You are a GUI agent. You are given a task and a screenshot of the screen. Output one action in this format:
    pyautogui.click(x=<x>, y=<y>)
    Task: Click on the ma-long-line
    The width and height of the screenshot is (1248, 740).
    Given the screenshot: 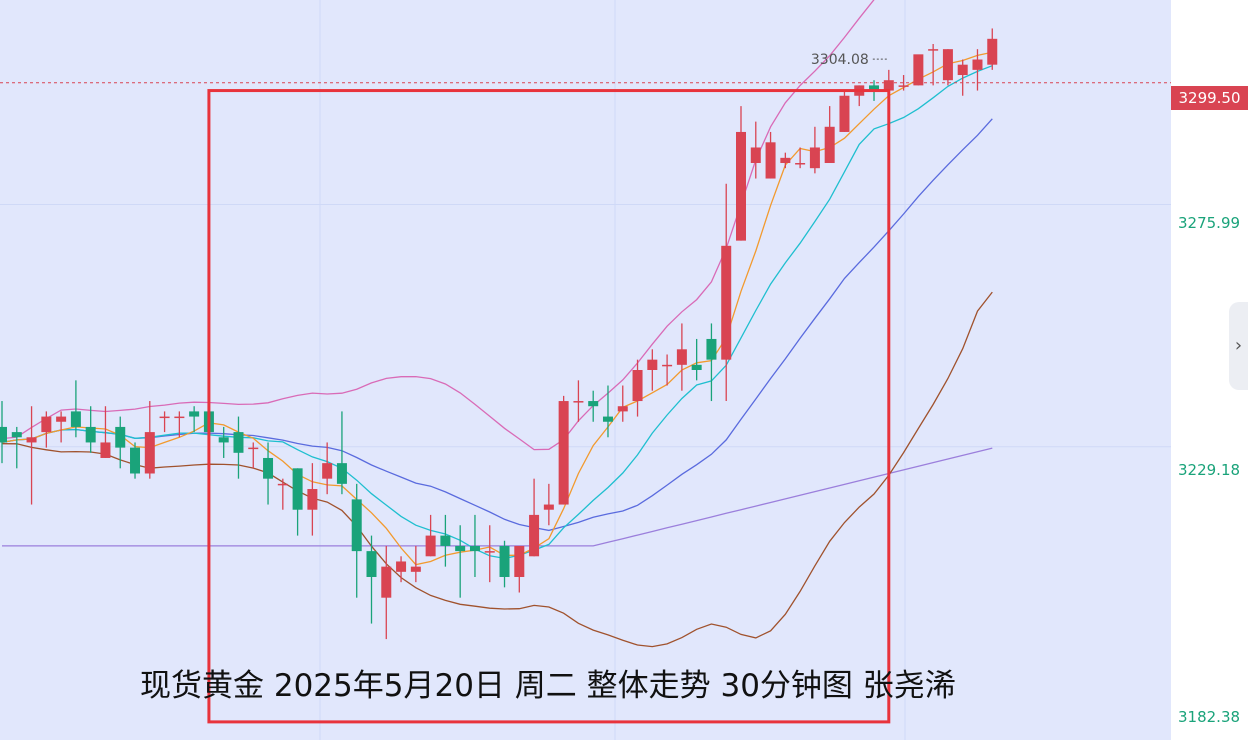 What is the action you would take?
    pyautogui.click(x=497, y=497)
    